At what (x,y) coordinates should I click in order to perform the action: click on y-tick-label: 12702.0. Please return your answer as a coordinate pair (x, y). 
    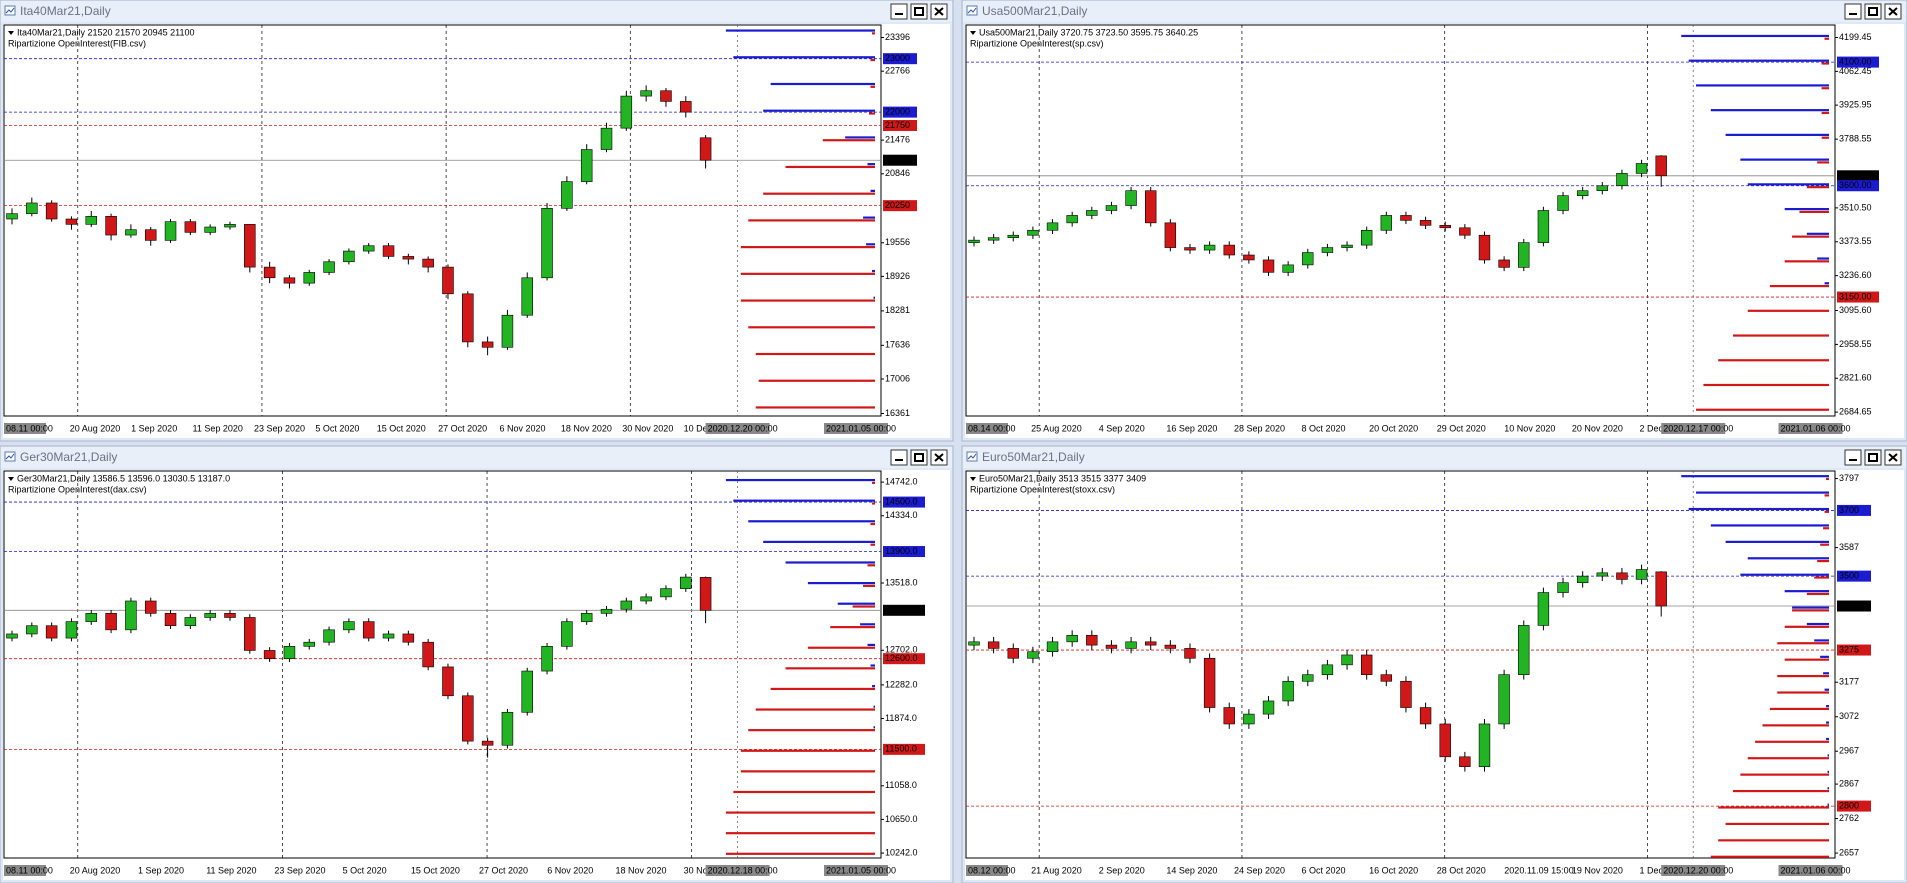
    Looking at the image, I should click on (901, 650).